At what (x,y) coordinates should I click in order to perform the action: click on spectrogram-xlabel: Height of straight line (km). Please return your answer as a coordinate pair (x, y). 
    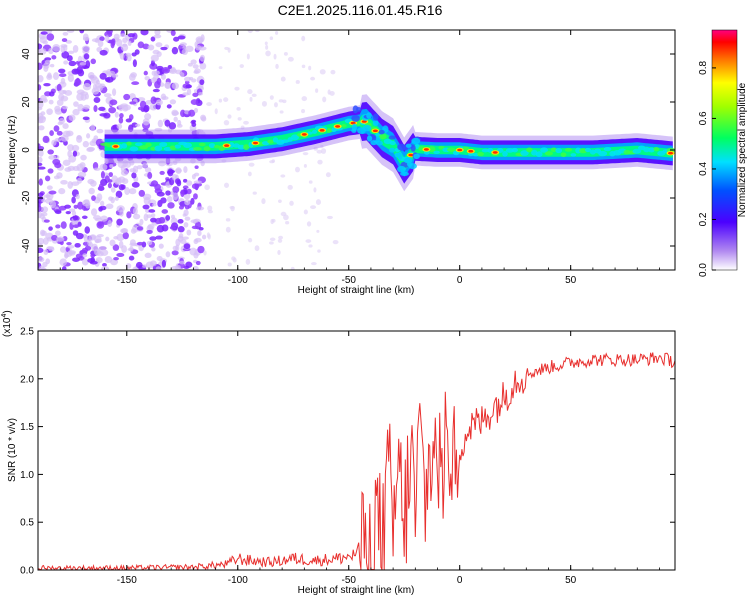
    Looking at the image, I should click on (356, 290).